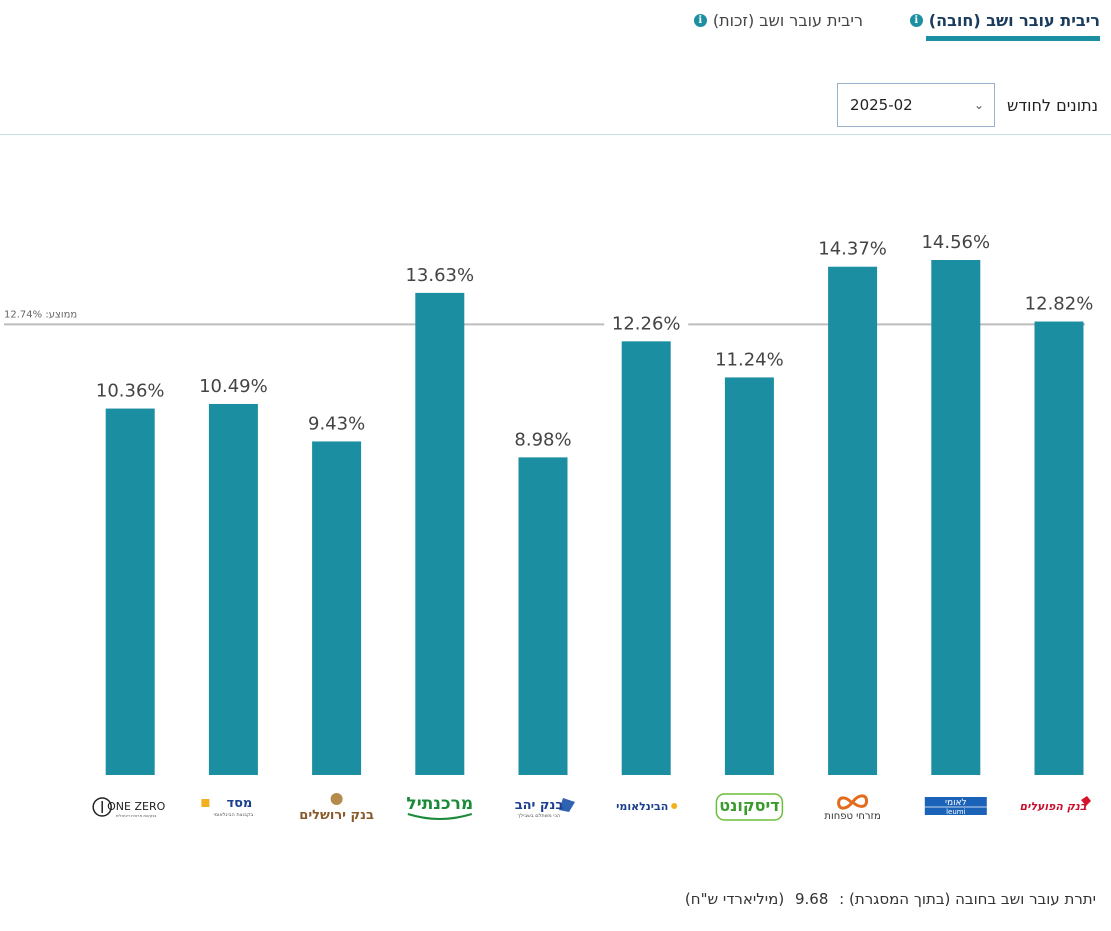 The height and width of the screenshot is (931, 1111). I want to click on month-select-value: 2025-02, so click(881, 105).